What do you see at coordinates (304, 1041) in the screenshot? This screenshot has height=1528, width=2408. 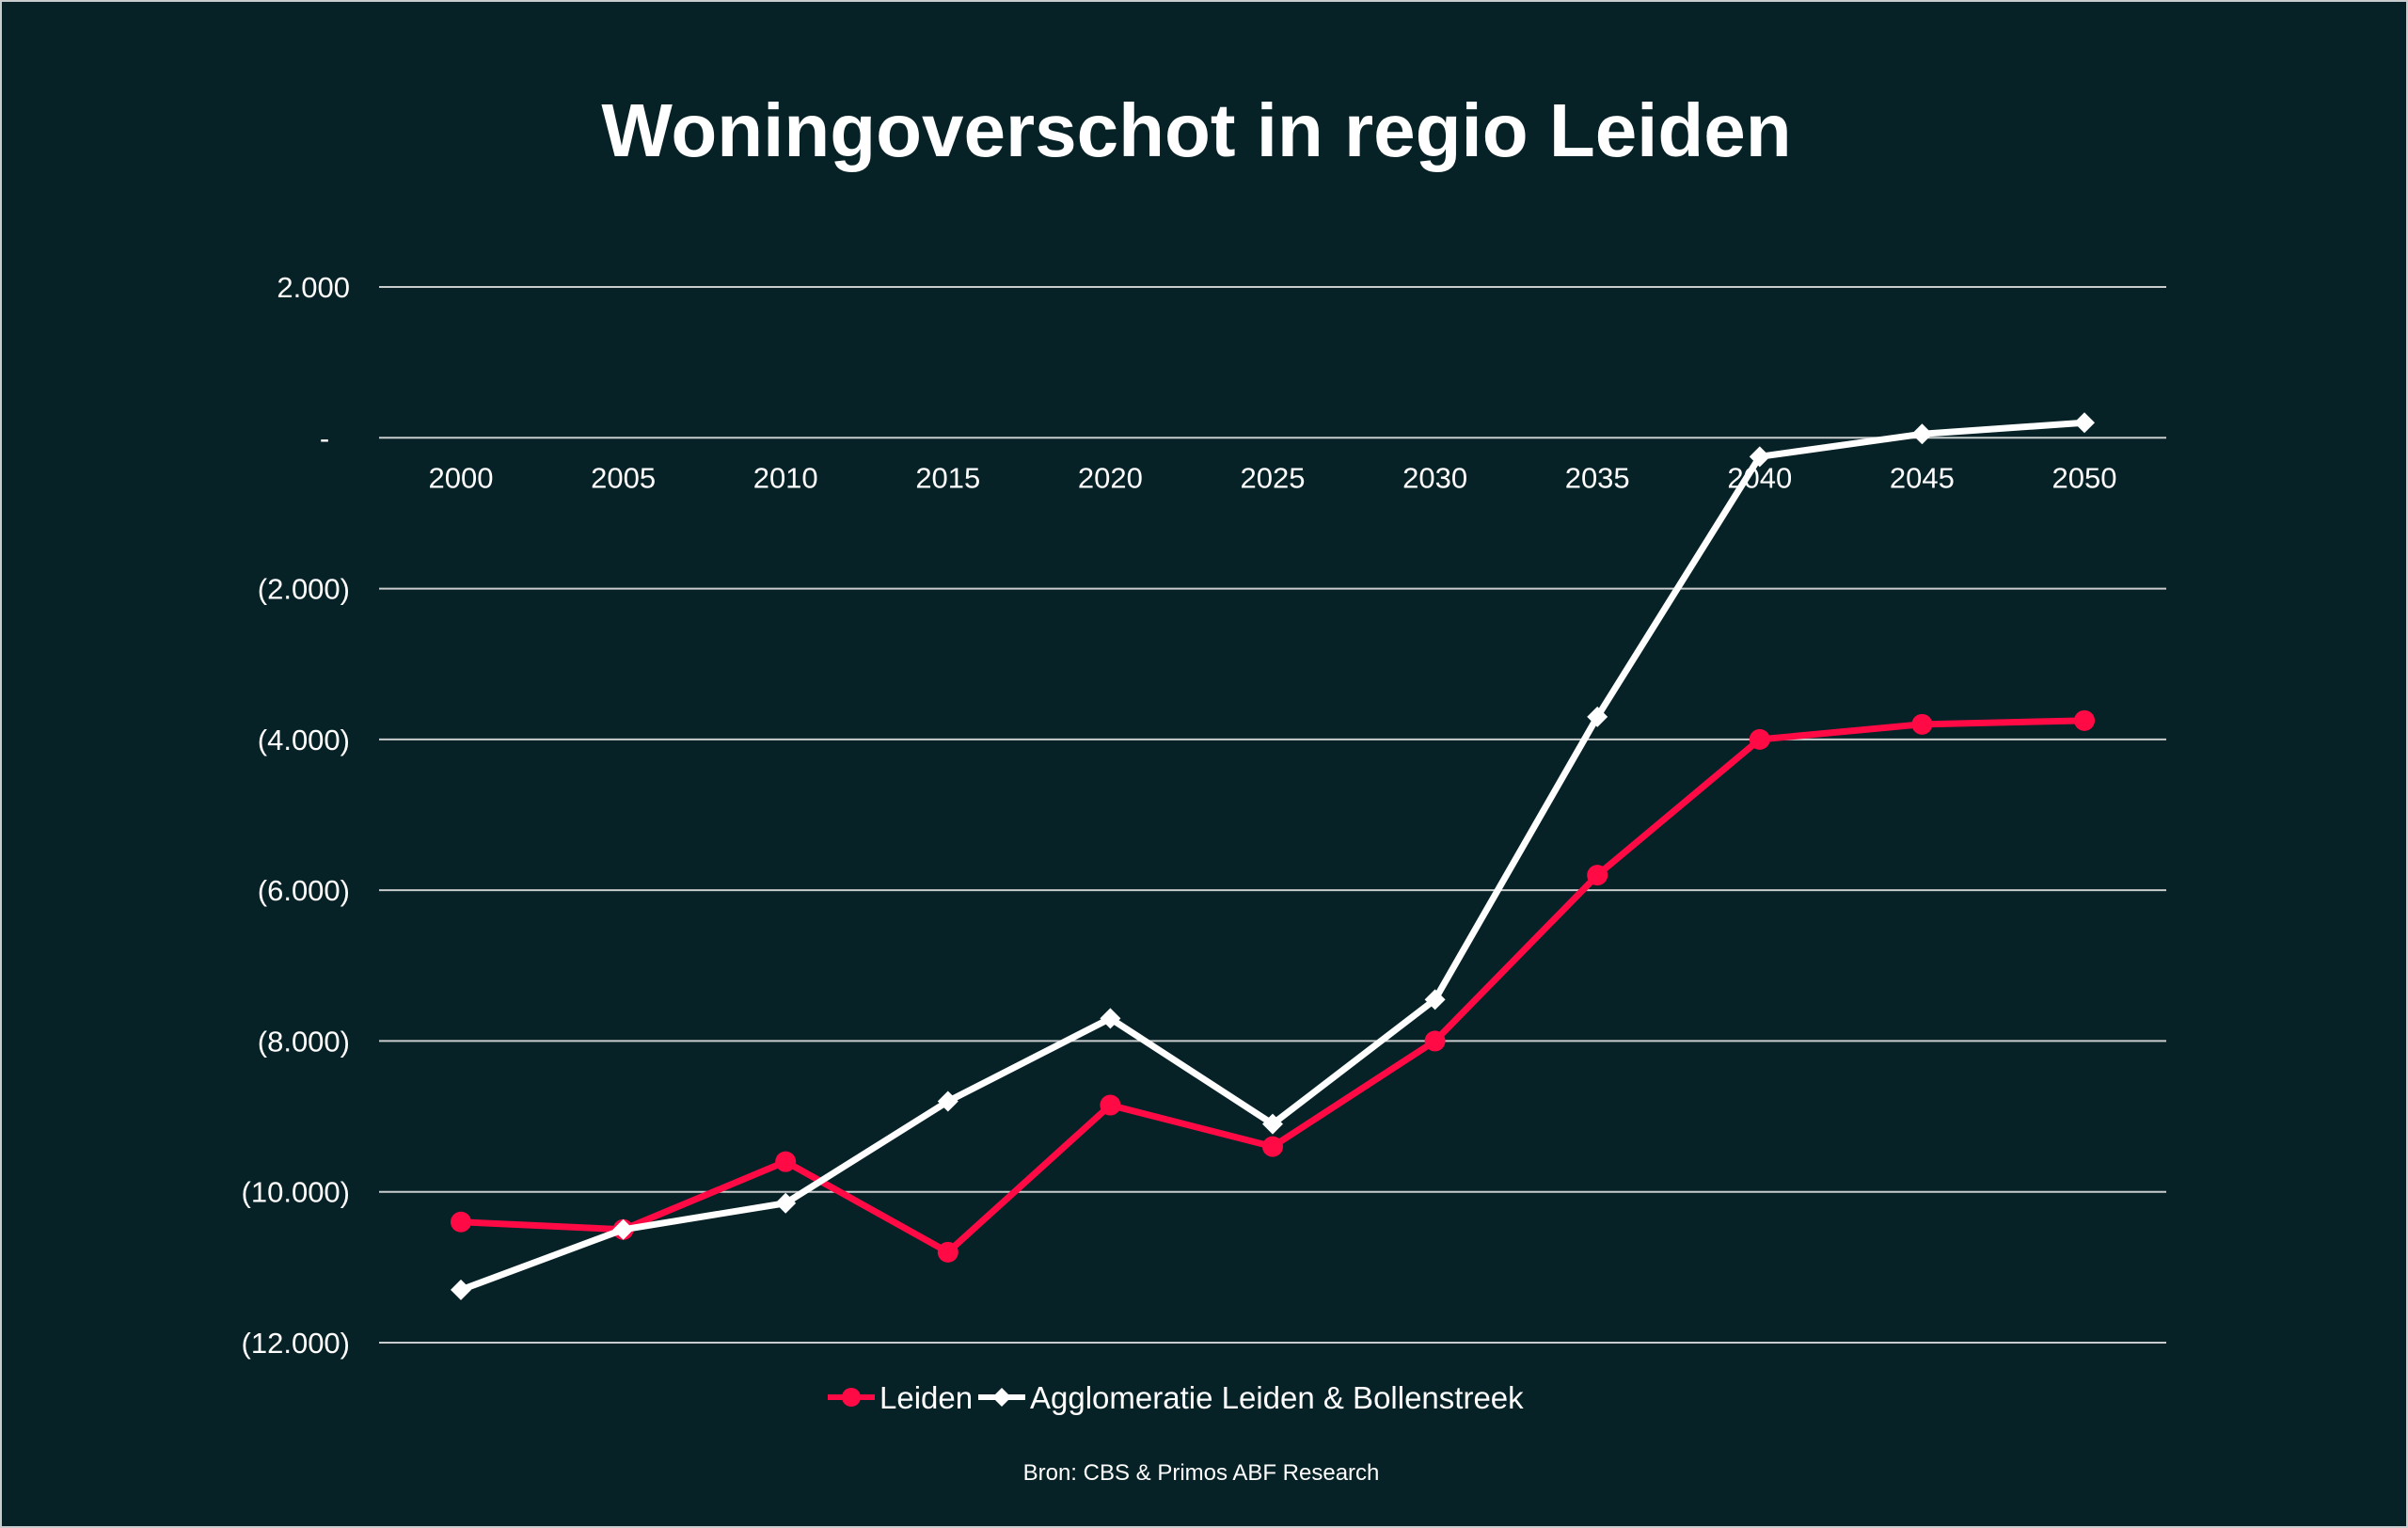 I see `y-tick-label: (8.000)` at bounding box center [304, 1041].